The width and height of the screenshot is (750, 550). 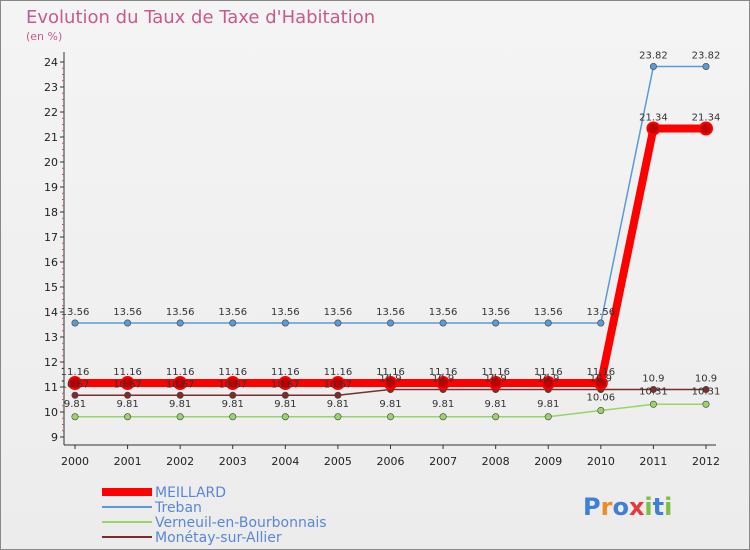 What do you see at coordinates (51, 362) in the screenshot?
I see `y-tick-label: 12` at bounding box center [51, 362].